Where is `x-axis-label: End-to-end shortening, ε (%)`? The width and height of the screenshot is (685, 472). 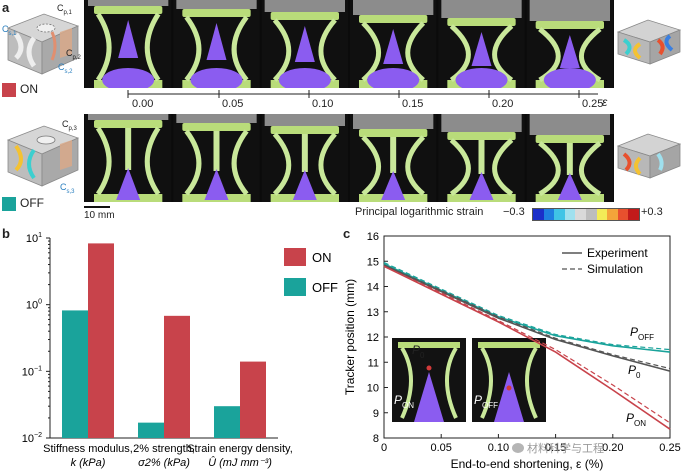
x-axis-label: End-to-end shortening, ε (%) is located at coordinates (527, 464).